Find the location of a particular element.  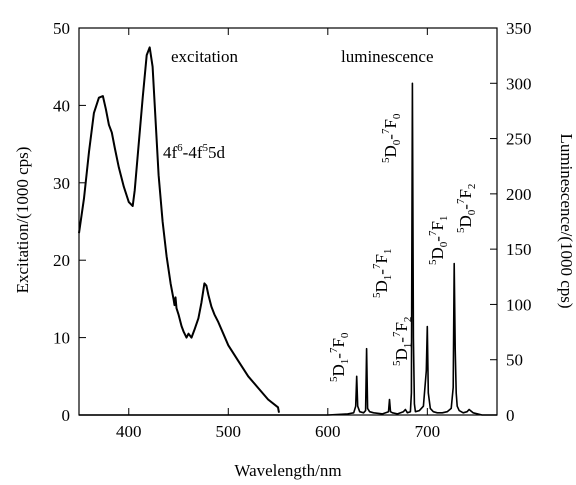

y-left-tick-label: 50 is located at coordinates (61, 28).